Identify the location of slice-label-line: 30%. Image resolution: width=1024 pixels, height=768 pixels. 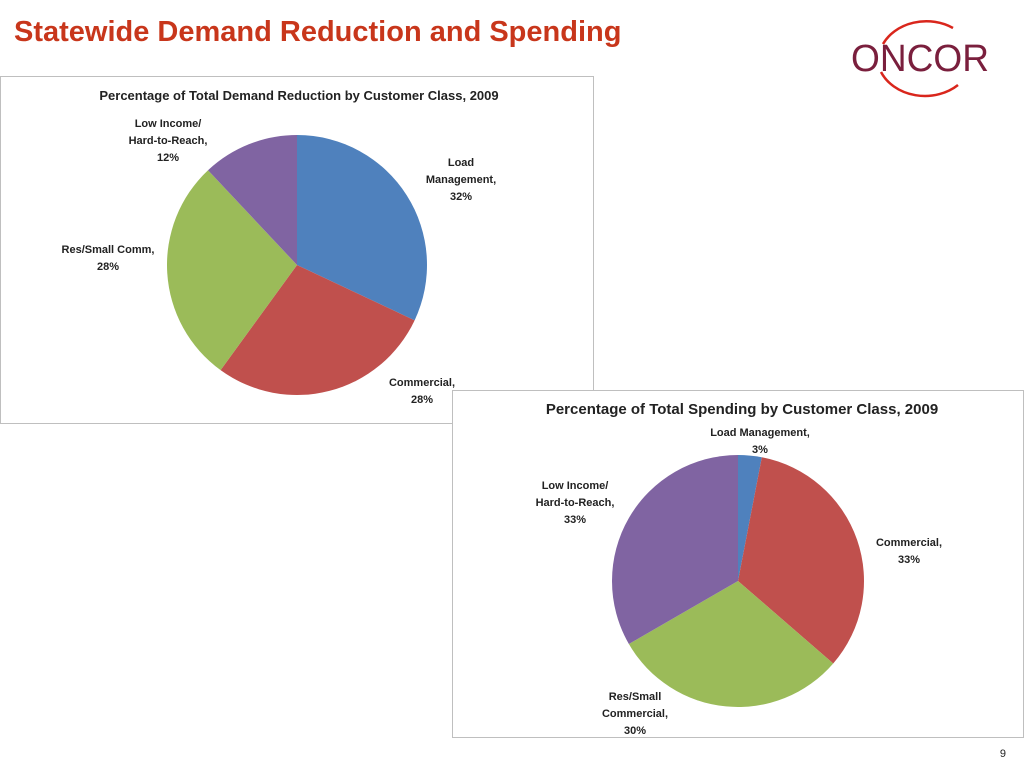
(635, 731).